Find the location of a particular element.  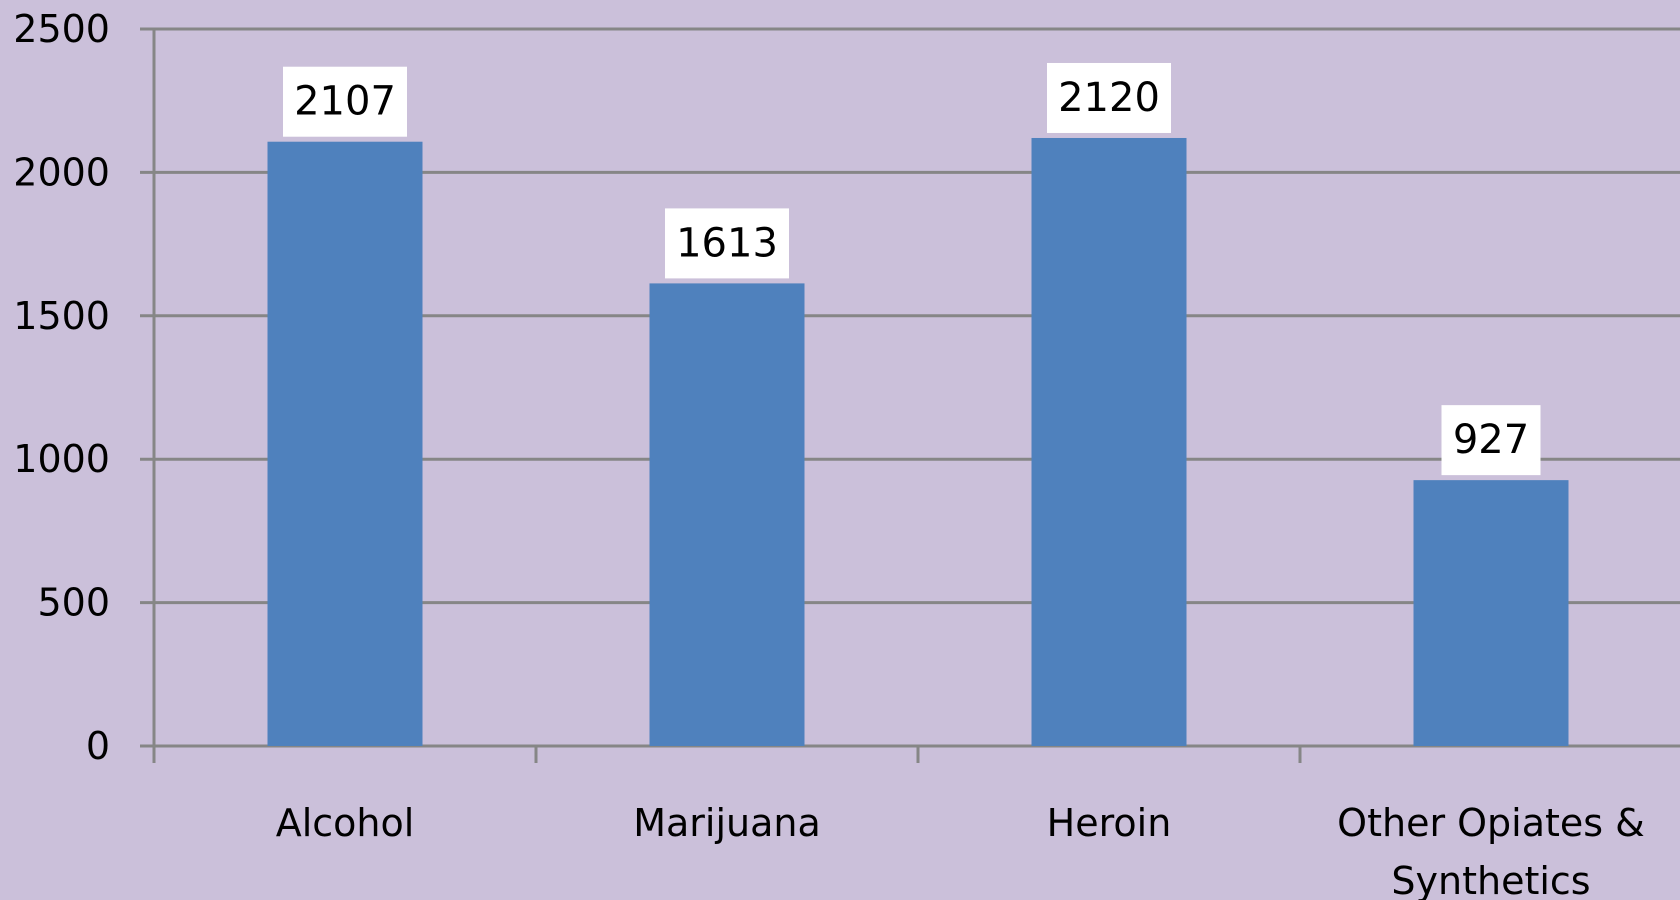

y-tick-label: 0 is located at coordinates (98, 746).